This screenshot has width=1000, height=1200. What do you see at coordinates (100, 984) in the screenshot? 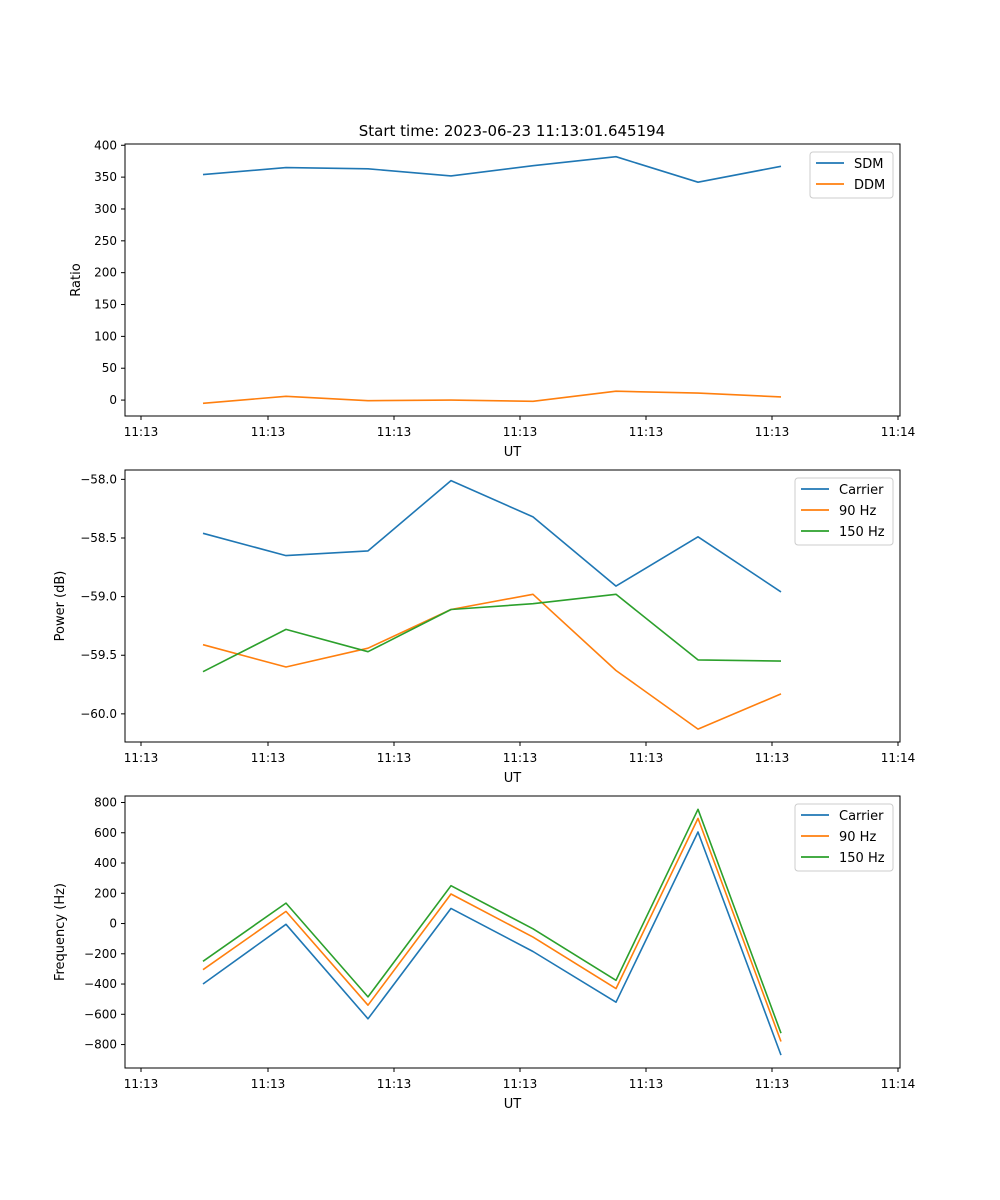
I see `y-tick-label: −400` at bounding box center [100, 984].